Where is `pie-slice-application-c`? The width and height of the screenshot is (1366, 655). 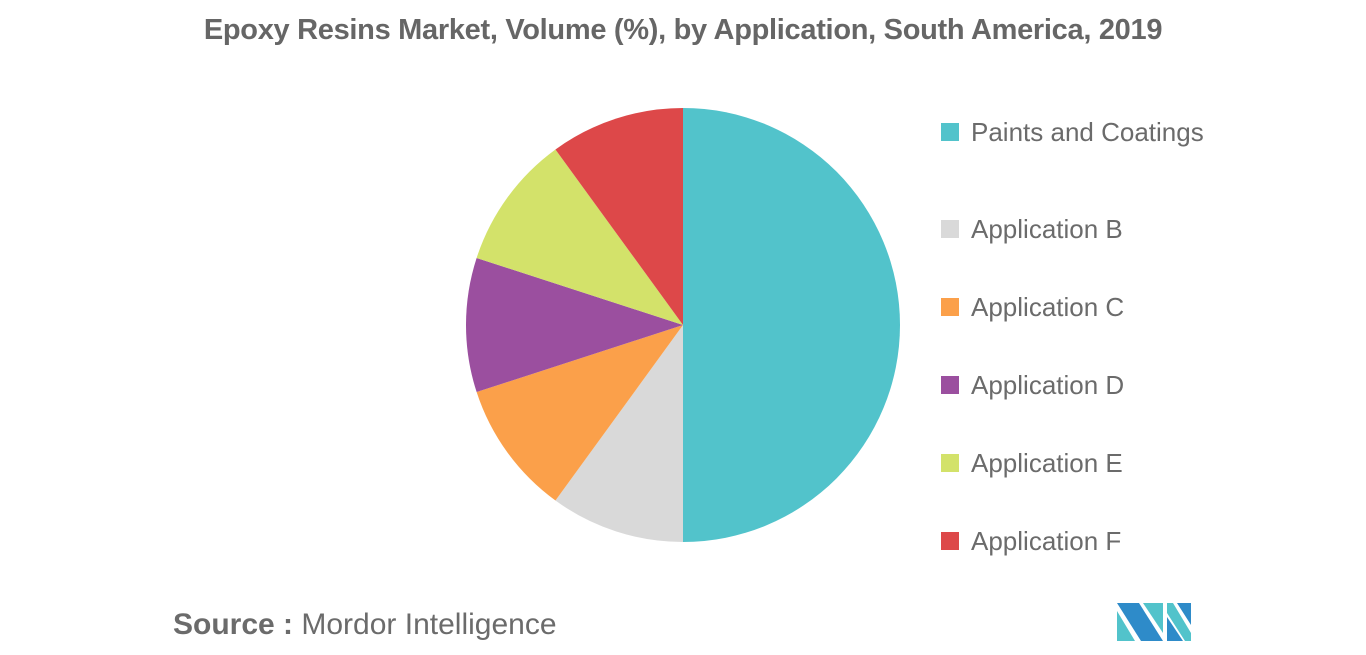 pie-slice-application-c is located at coordinates (579, 413).